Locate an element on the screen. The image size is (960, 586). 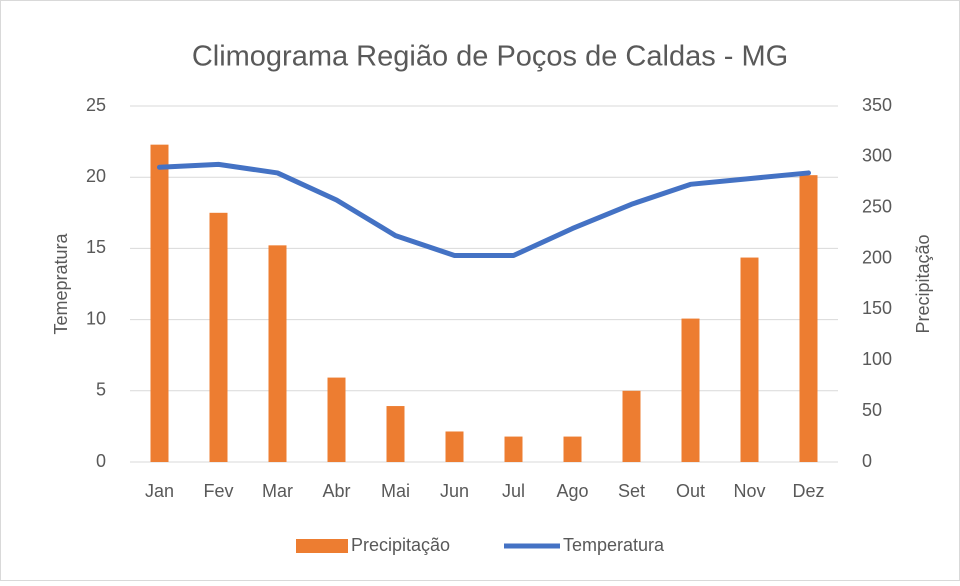
x-tick-label: Nov is located at coordinates (749, 491).